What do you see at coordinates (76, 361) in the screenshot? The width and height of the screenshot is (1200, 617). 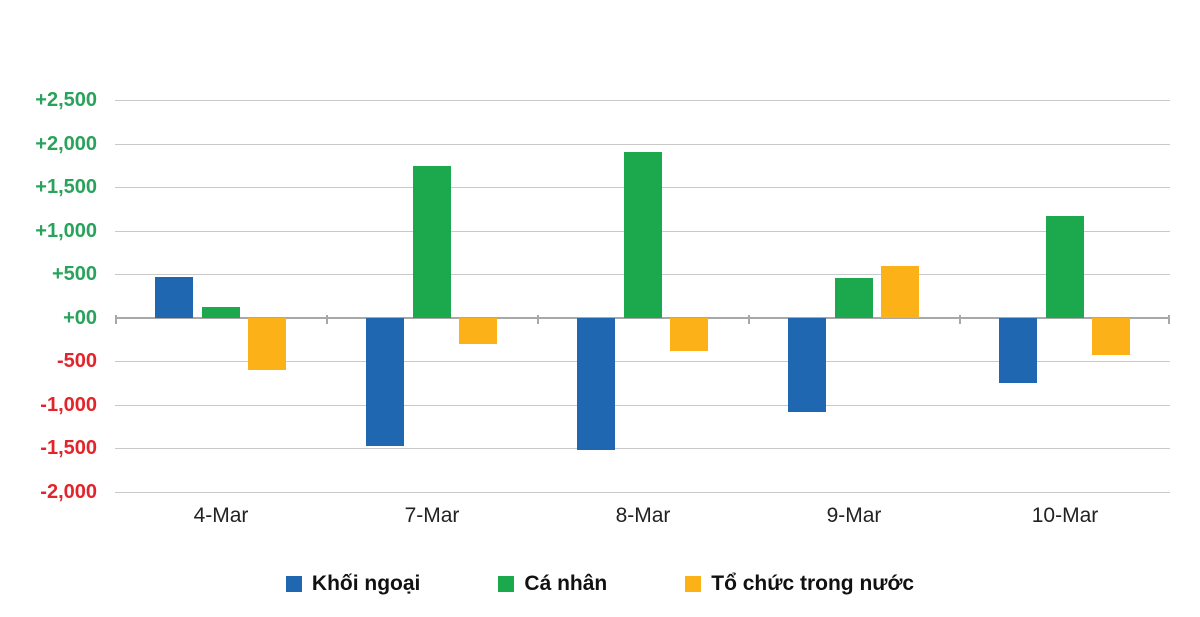 I see `y-tick-label: -500` at bounding box center [76, 361].